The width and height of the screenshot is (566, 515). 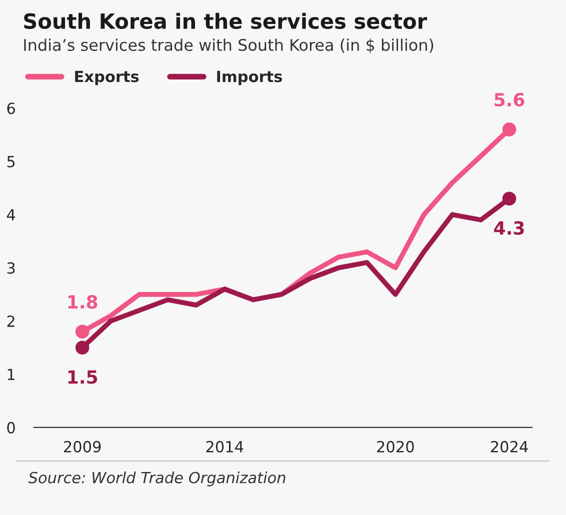 What do you see at coordinates (11, 162) in the screenshot?
I see `y-tick-label: 5` at bounding box center [11, 162].